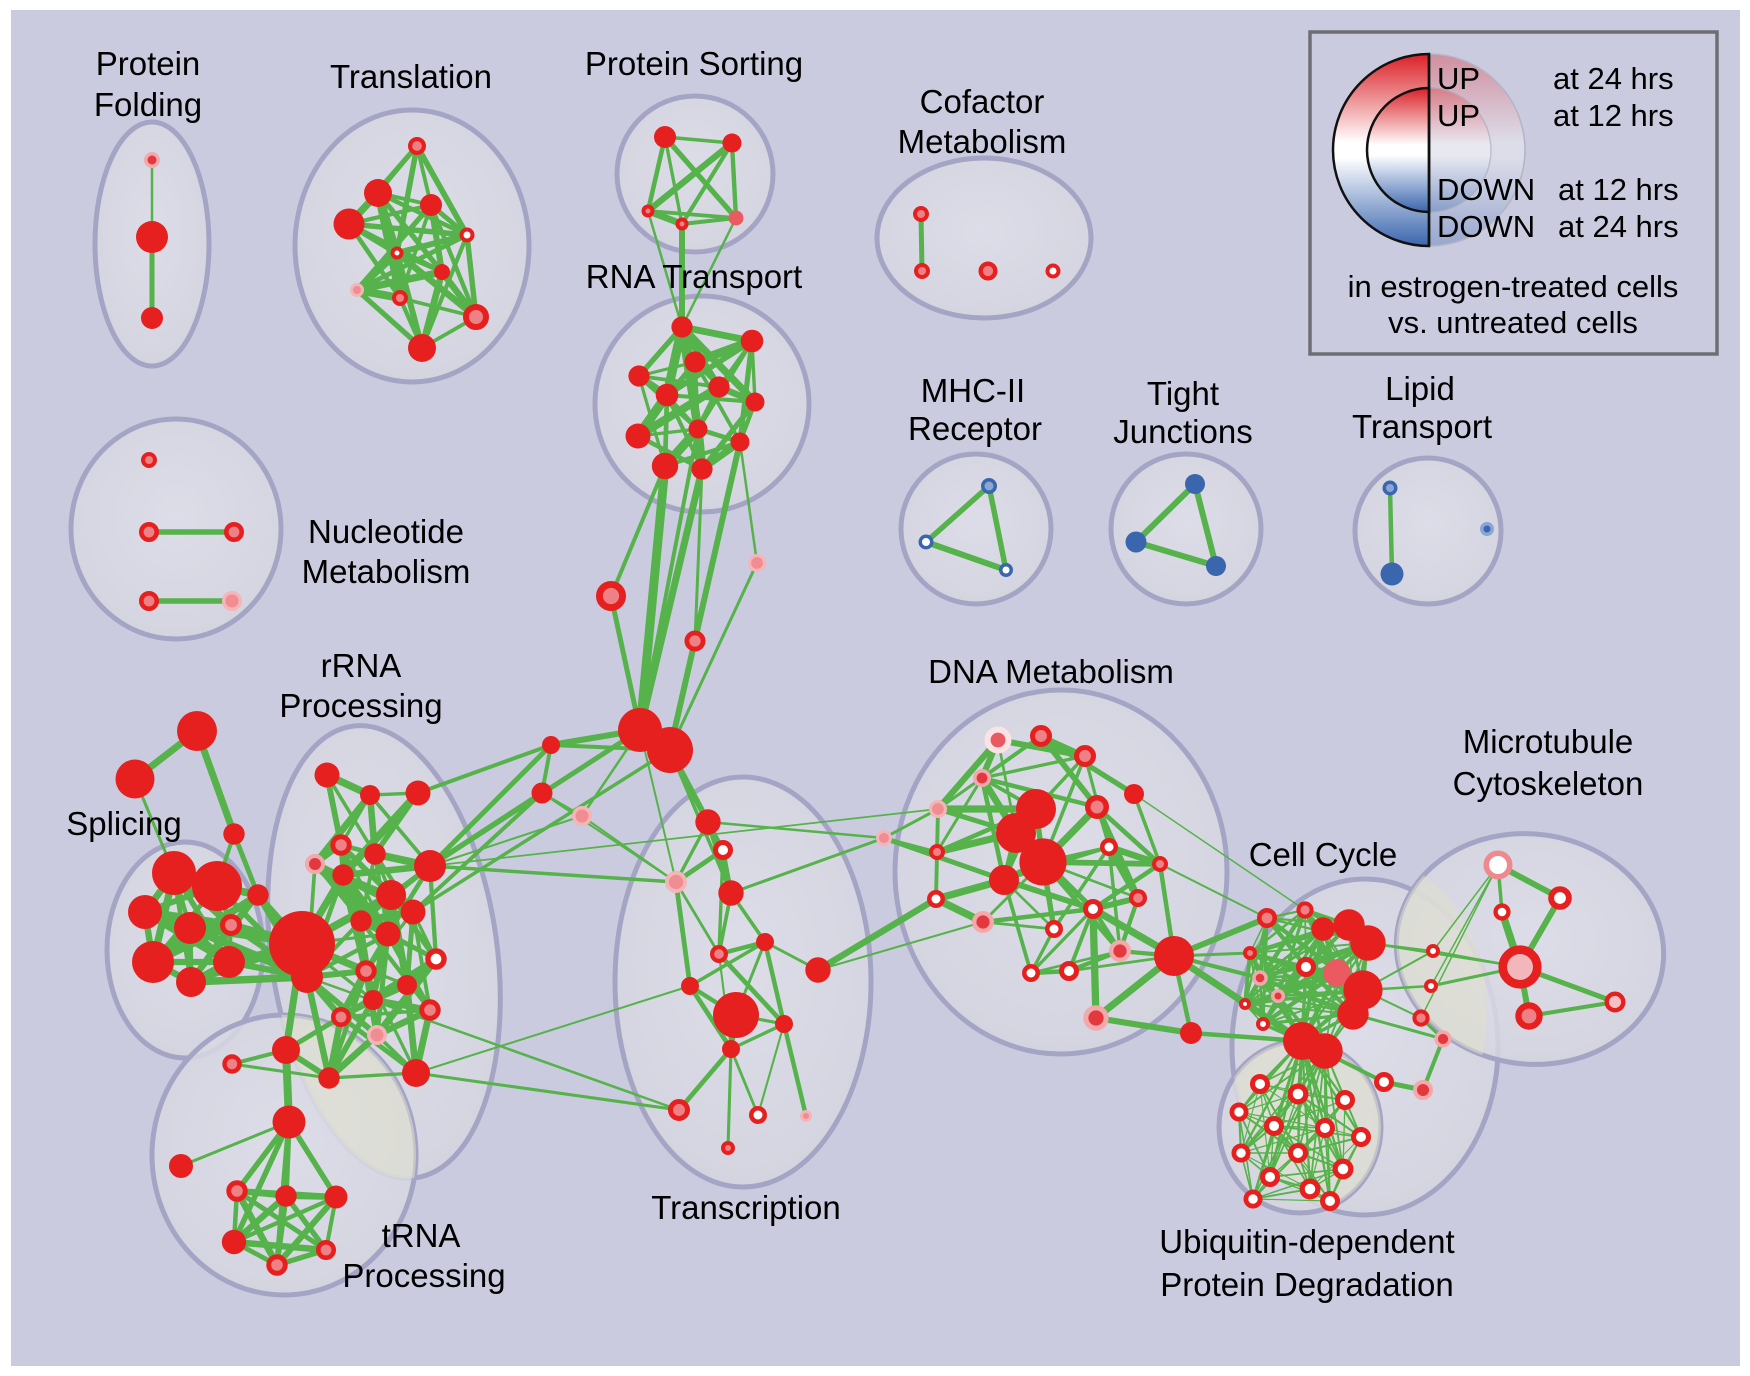 The width and height of the screenshot is (1750, 1376). I want to click on svg-text: Ubiquitin-dependent, so click(1306, 1241).